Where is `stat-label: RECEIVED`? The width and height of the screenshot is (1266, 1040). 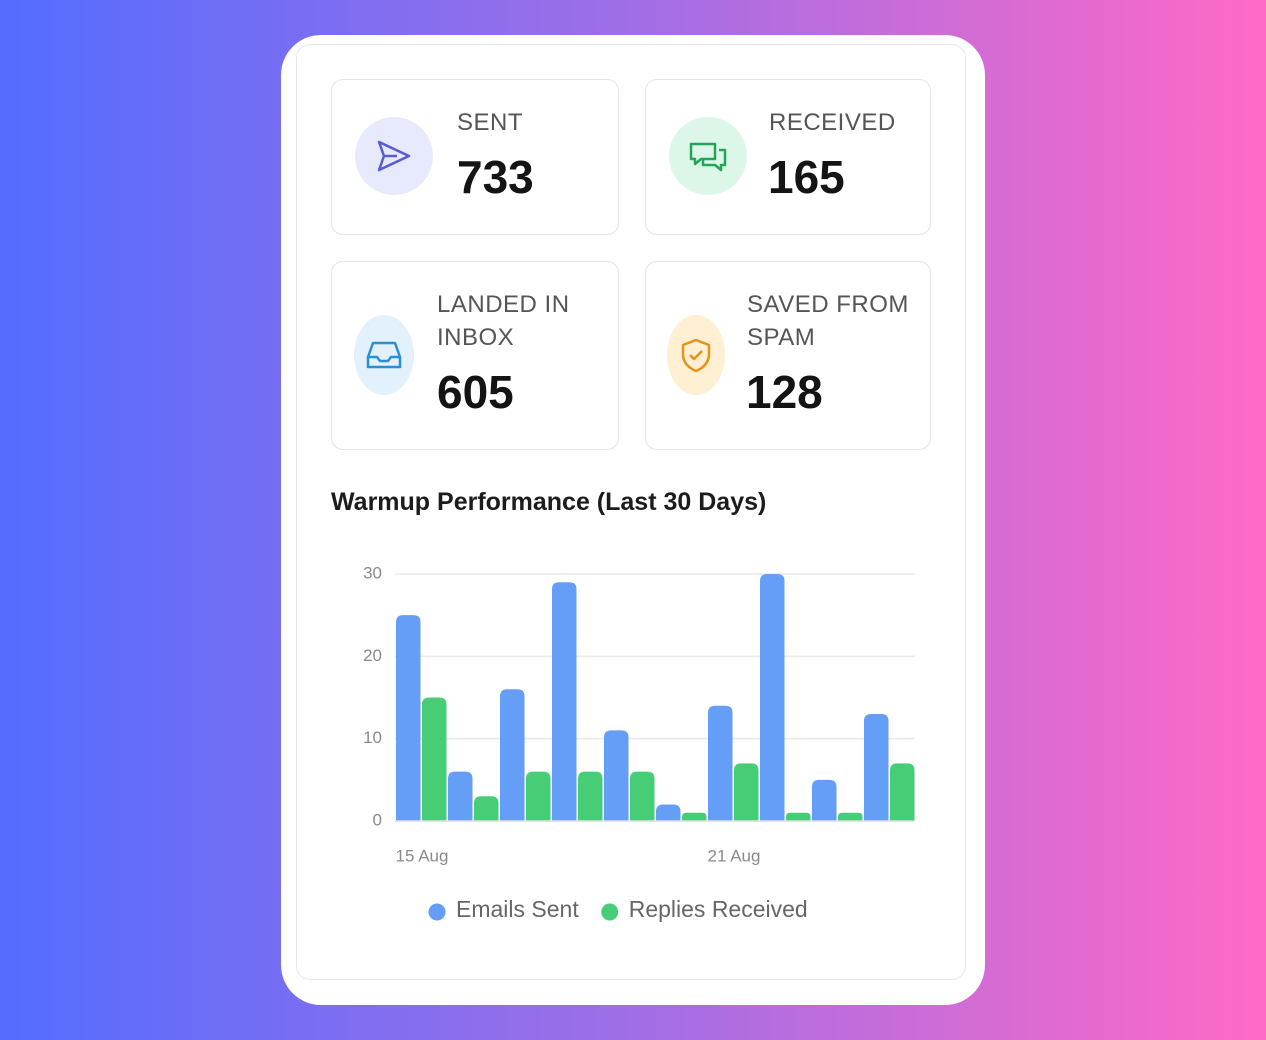 stat-label: RECEIVED is located at coordinates (832, 122).